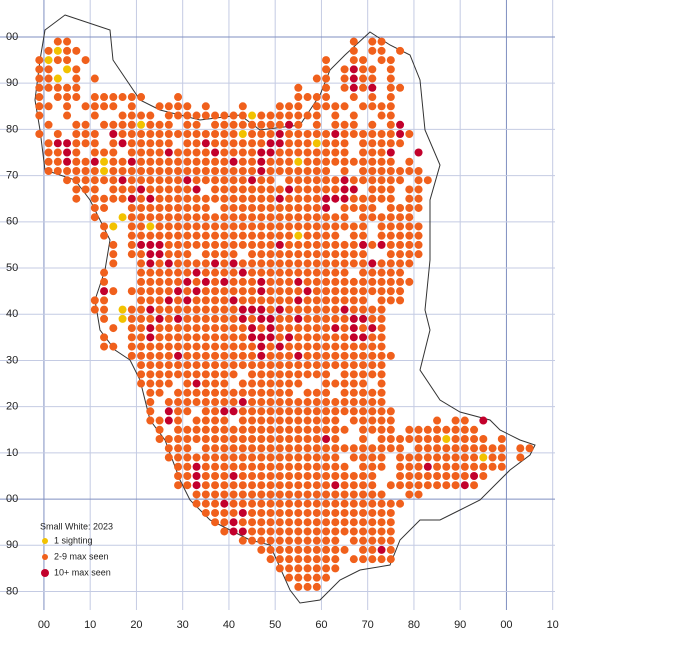  I want to click on x-tick-label: 60, so click(321, 625).